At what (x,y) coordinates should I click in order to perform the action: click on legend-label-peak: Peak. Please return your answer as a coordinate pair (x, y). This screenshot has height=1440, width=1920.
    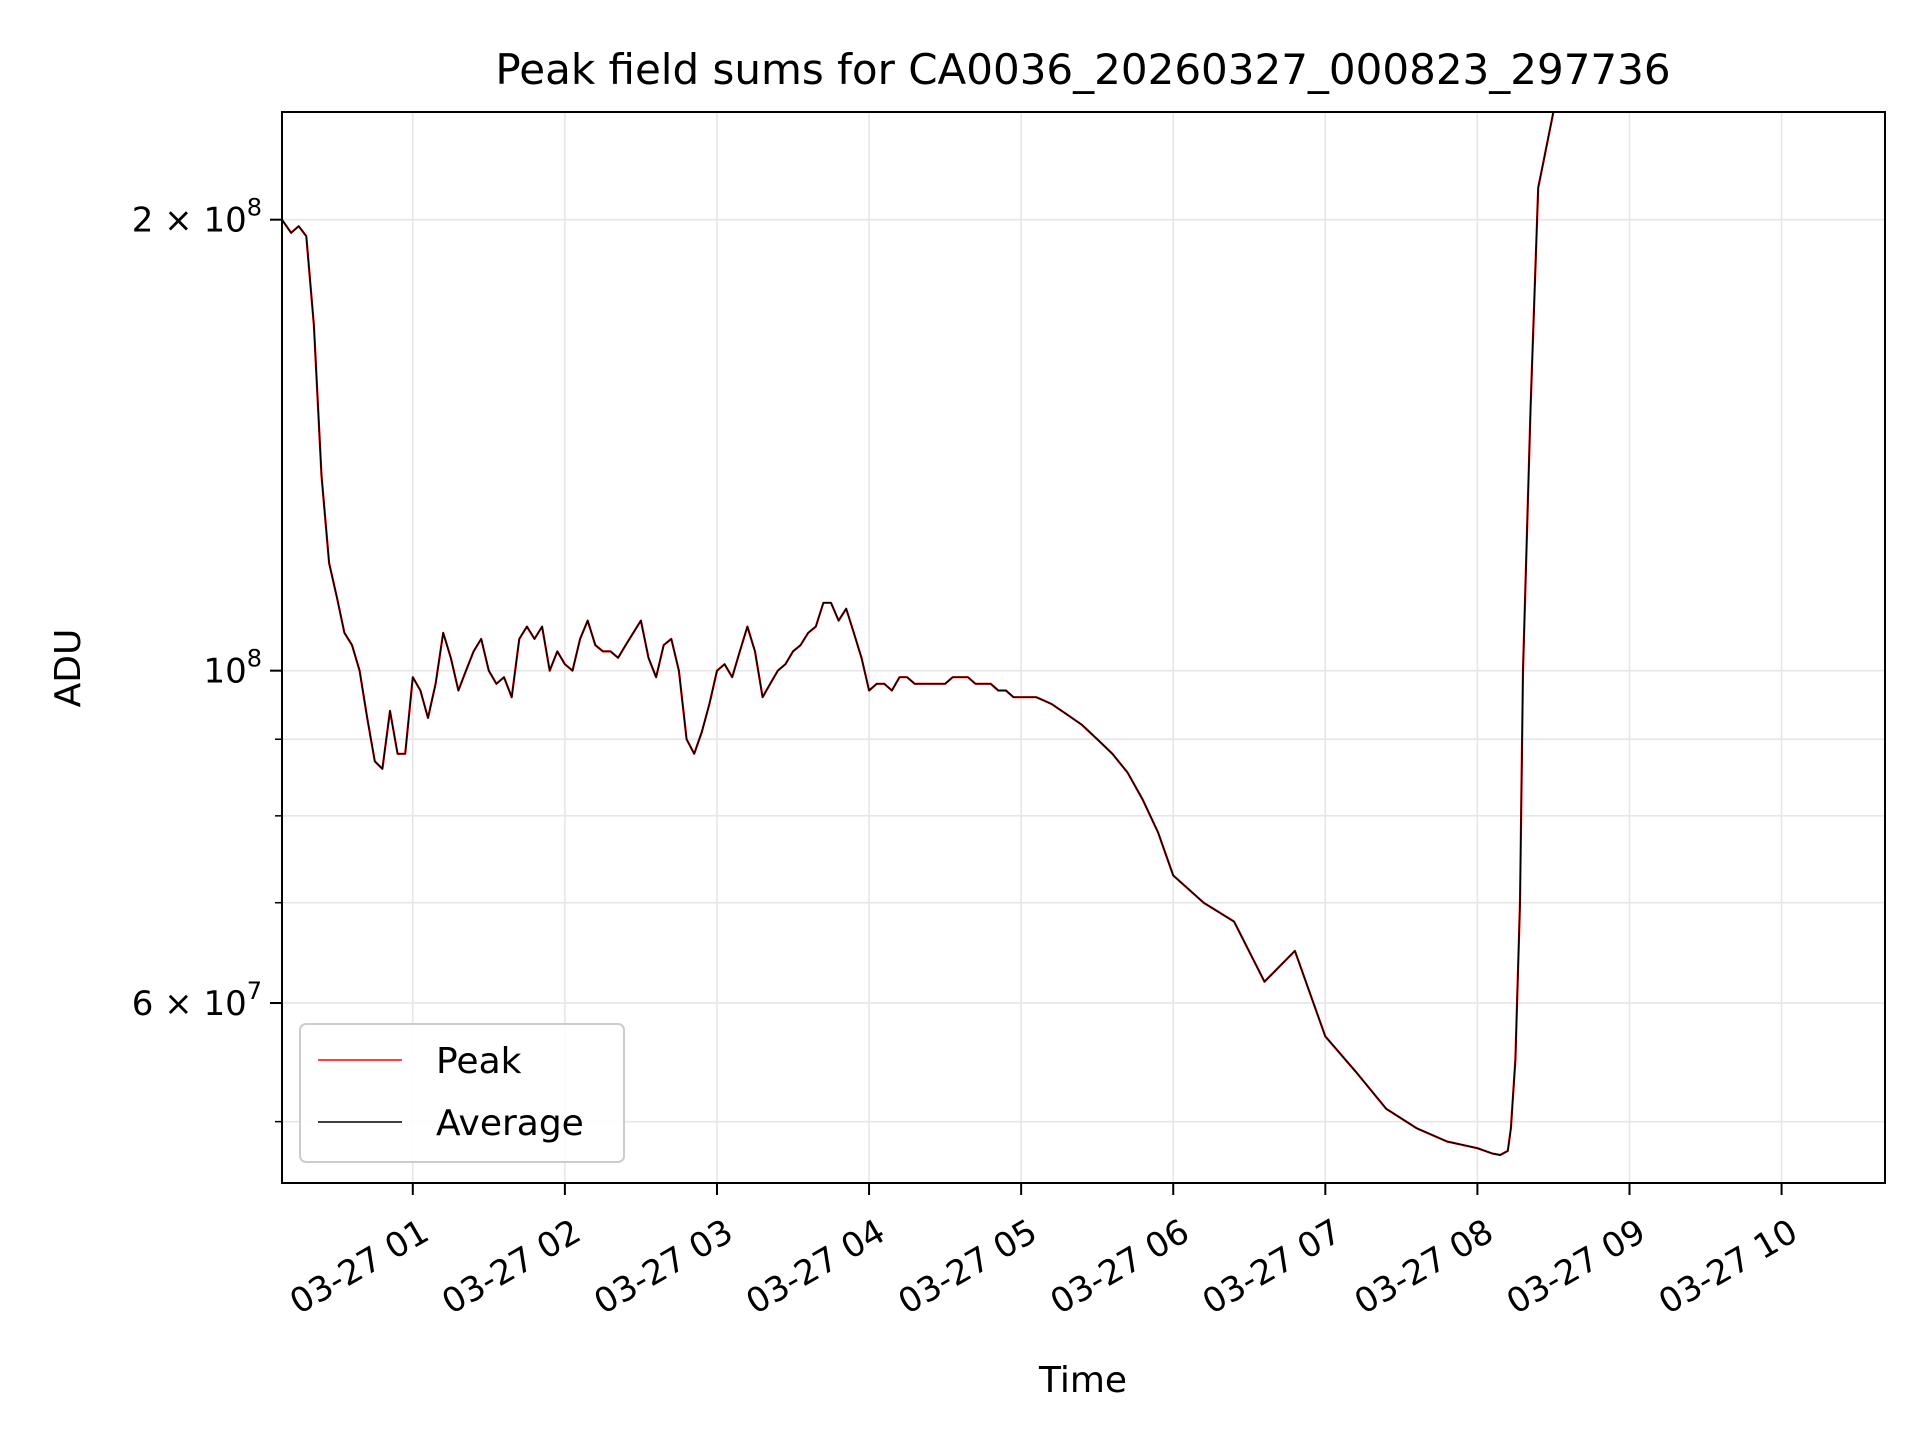
    Looking at the image, I should click on (479, 1061).